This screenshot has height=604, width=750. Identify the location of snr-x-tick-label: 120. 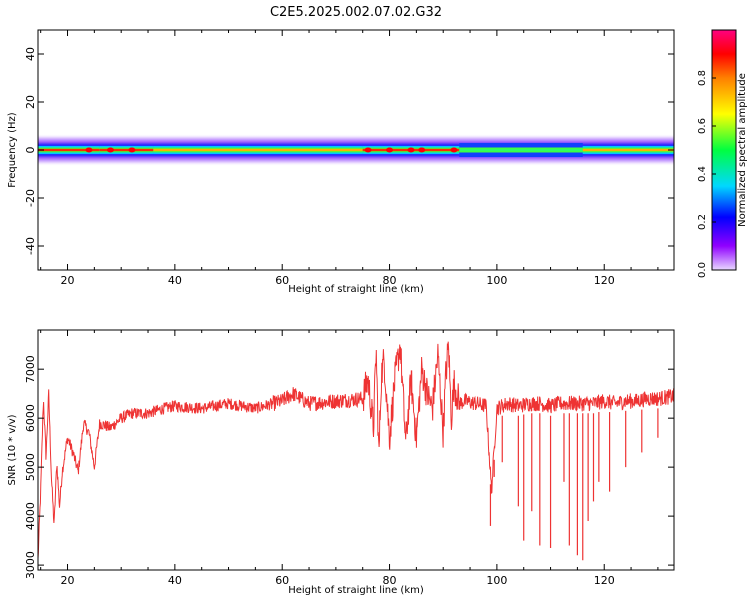
(604, 580).